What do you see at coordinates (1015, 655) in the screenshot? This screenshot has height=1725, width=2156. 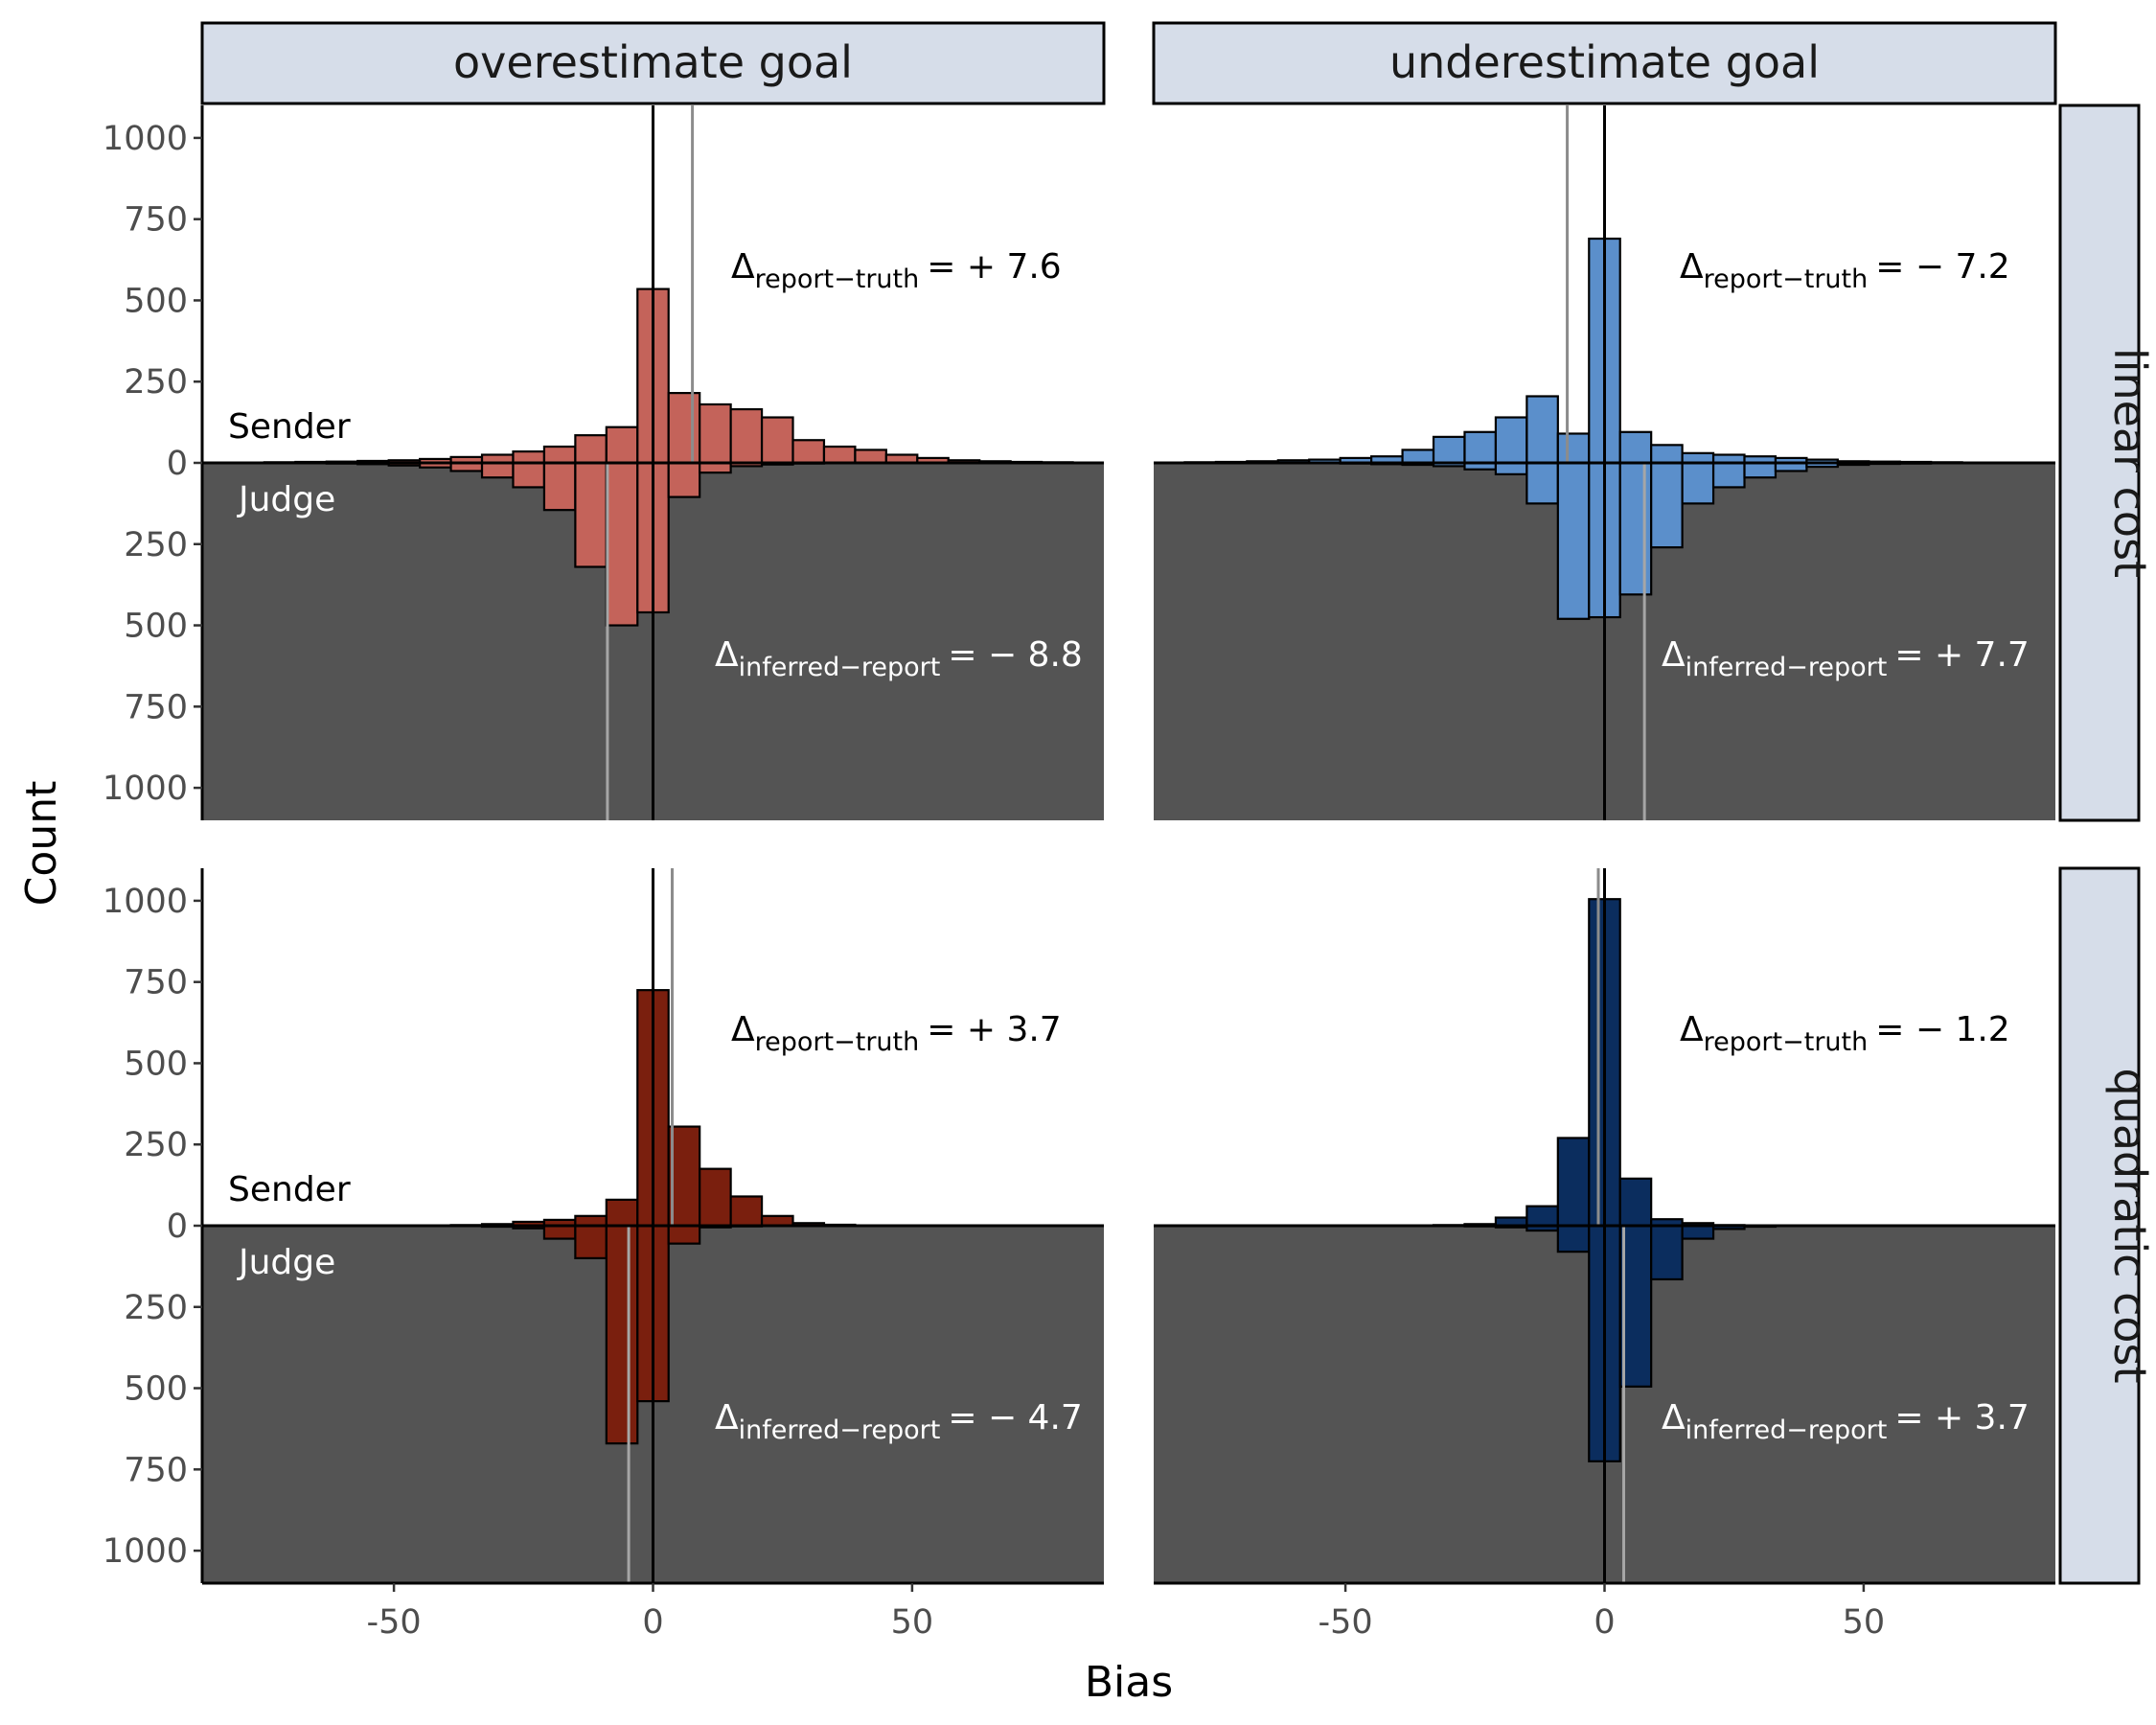 I see `delta-value: = − 8.8` at bounding box center [1015, 655].